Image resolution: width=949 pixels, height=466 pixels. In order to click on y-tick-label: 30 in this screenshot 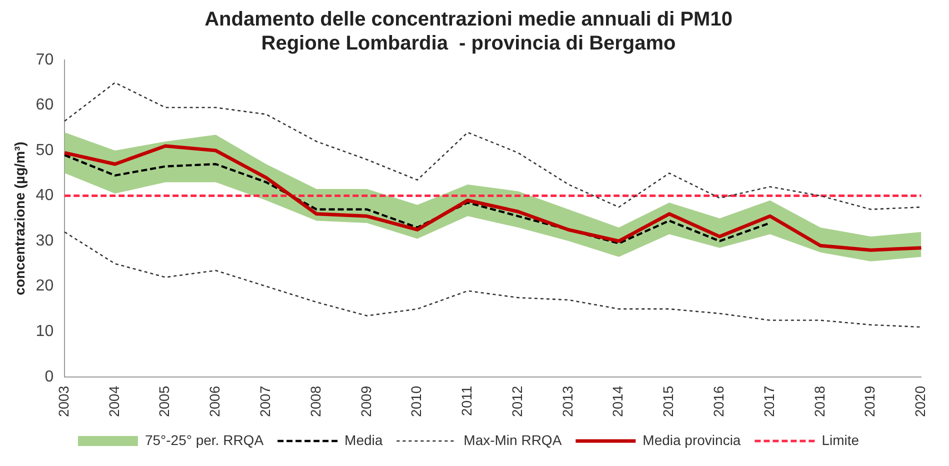, I will do `click(45, 241)`.